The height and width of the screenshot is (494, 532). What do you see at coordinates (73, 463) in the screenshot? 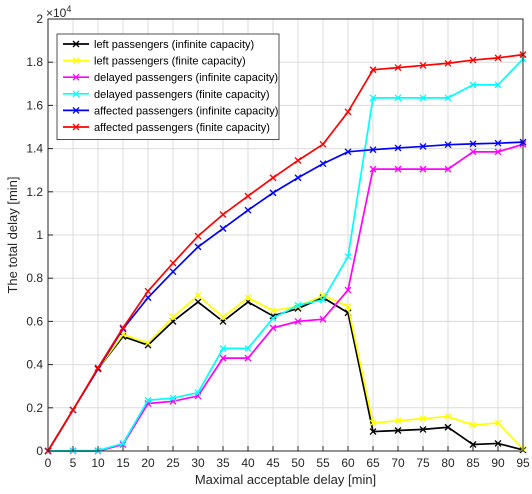
I see `x-tick-label: 5` at bounding box center [73, 463].